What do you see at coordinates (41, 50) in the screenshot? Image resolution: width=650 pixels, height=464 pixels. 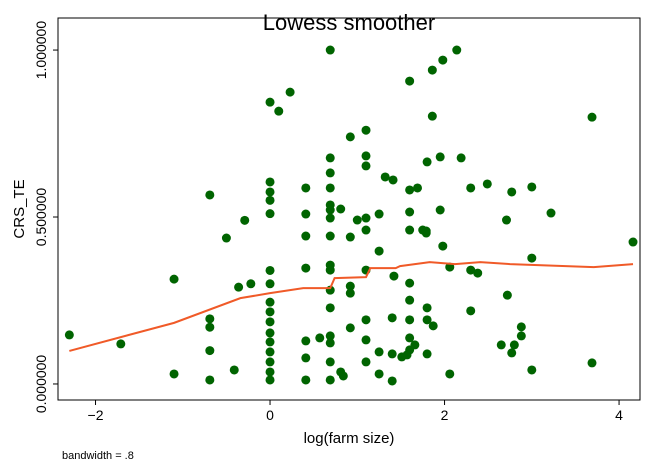 I see `y-tick-label: 1.000000` at bounding box center [41, 50].